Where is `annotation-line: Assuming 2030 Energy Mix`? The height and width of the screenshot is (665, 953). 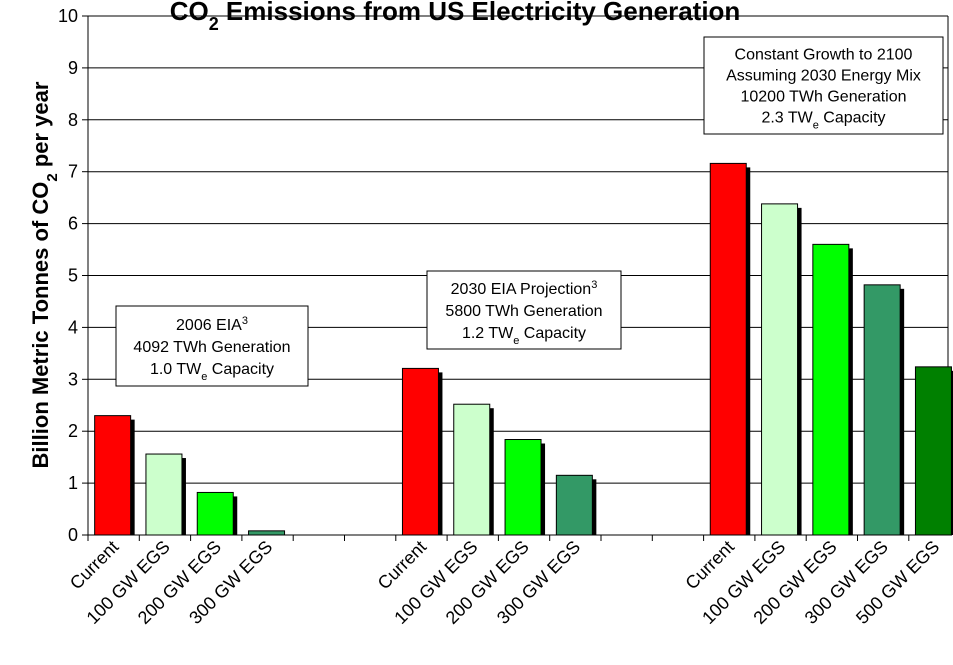
annotation-line: Assuming 2030 Energy Mix is located at coordinates (823, 76).